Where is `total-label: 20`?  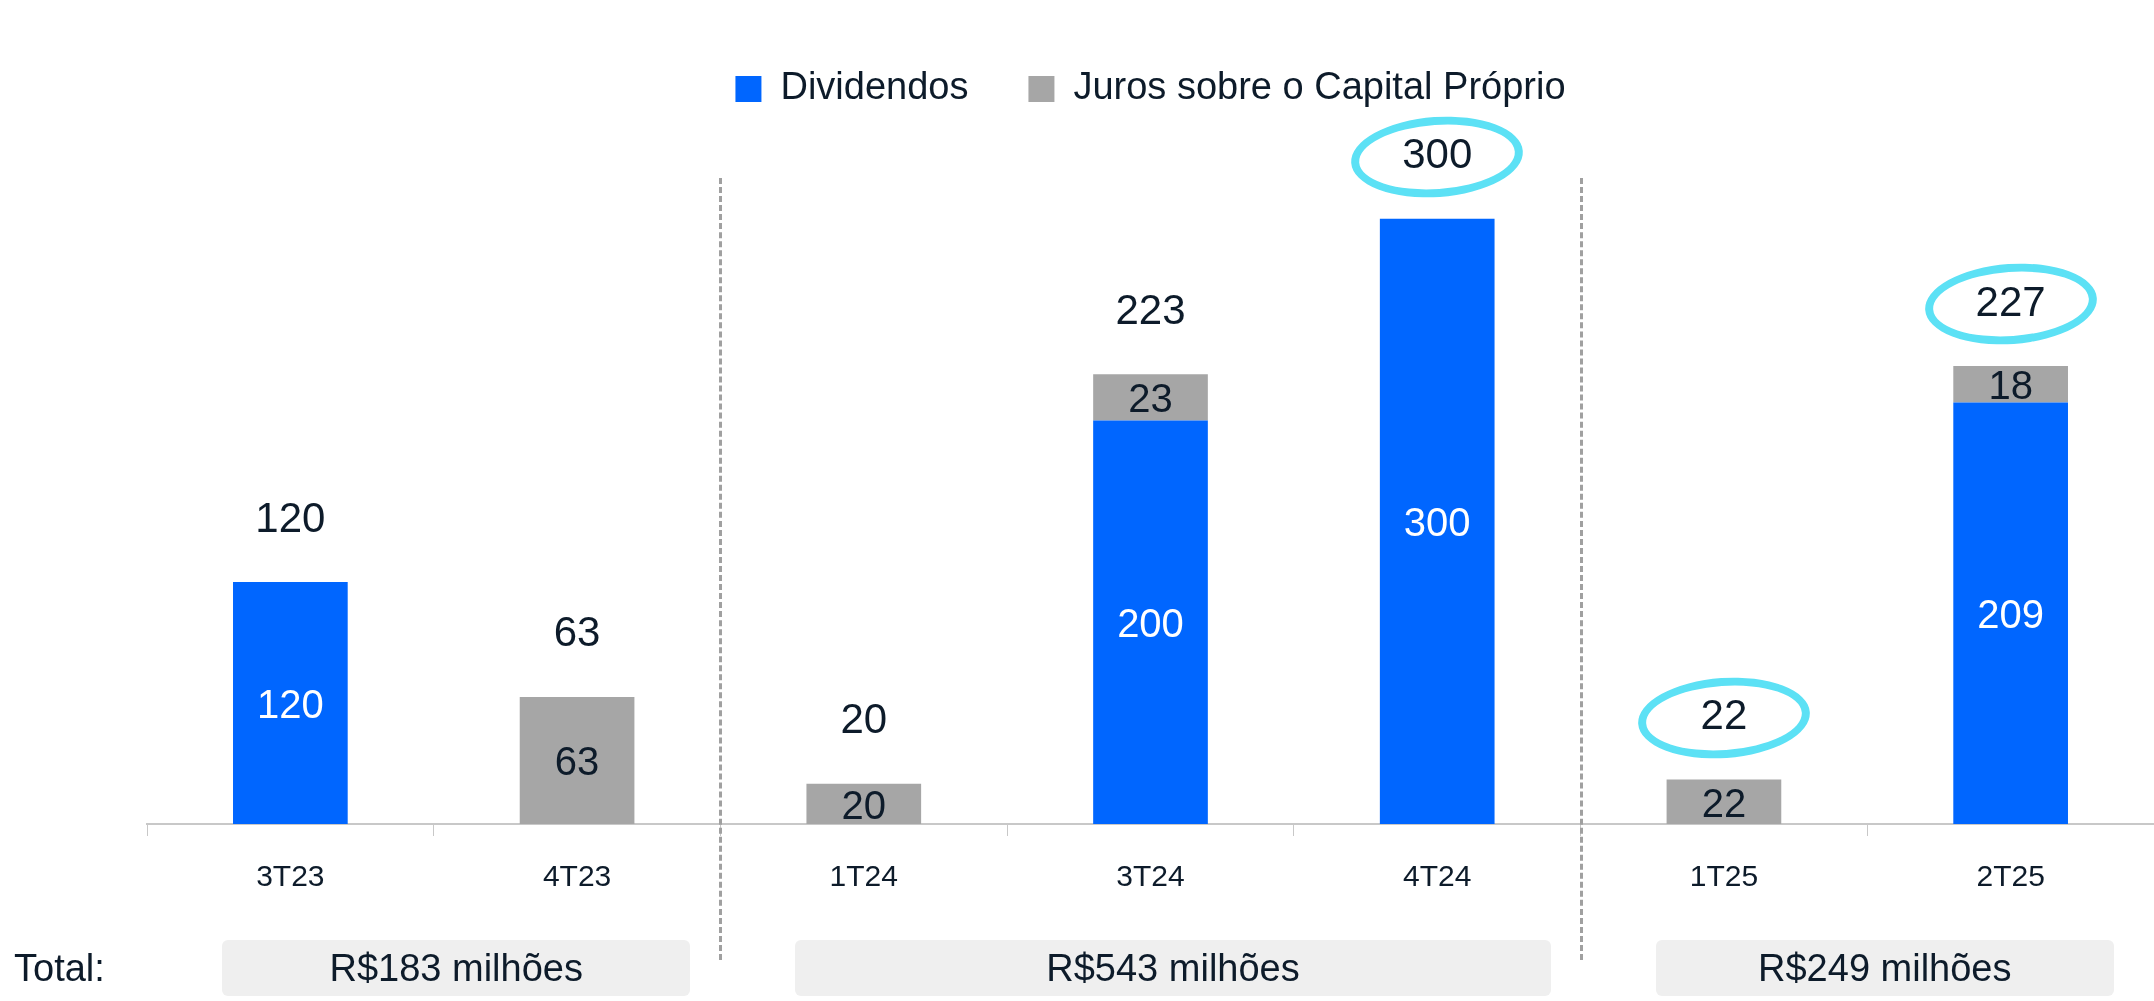
total-label: 20 is located at coordinates (864, 719).